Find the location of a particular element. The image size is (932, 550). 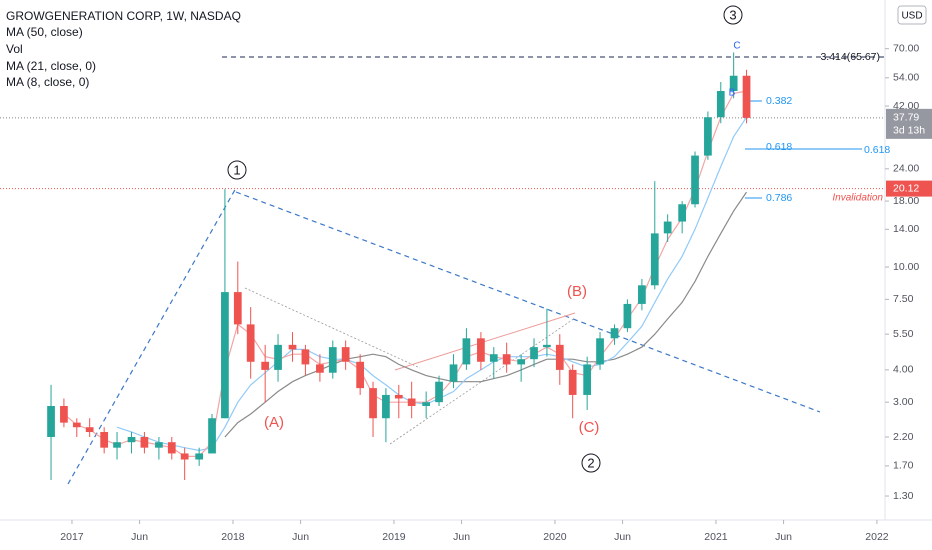

x-tick-label: 2022 is located at coordinates (877, 537).